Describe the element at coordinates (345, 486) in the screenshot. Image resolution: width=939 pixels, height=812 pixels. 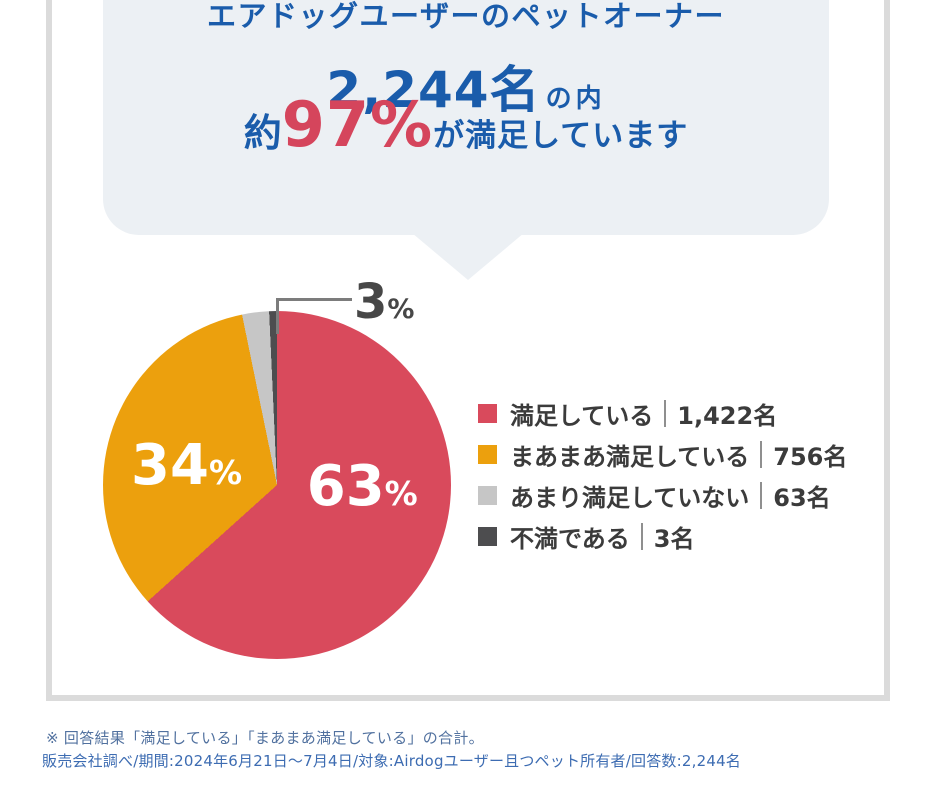
I see `pie-label-satisfied-value: 63` at that location.